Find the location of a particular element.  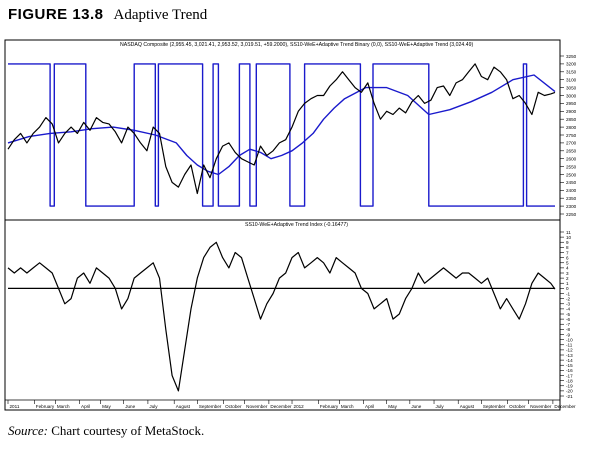

upper-y-tick-label: 2750 is located at coordinates (571, 135).